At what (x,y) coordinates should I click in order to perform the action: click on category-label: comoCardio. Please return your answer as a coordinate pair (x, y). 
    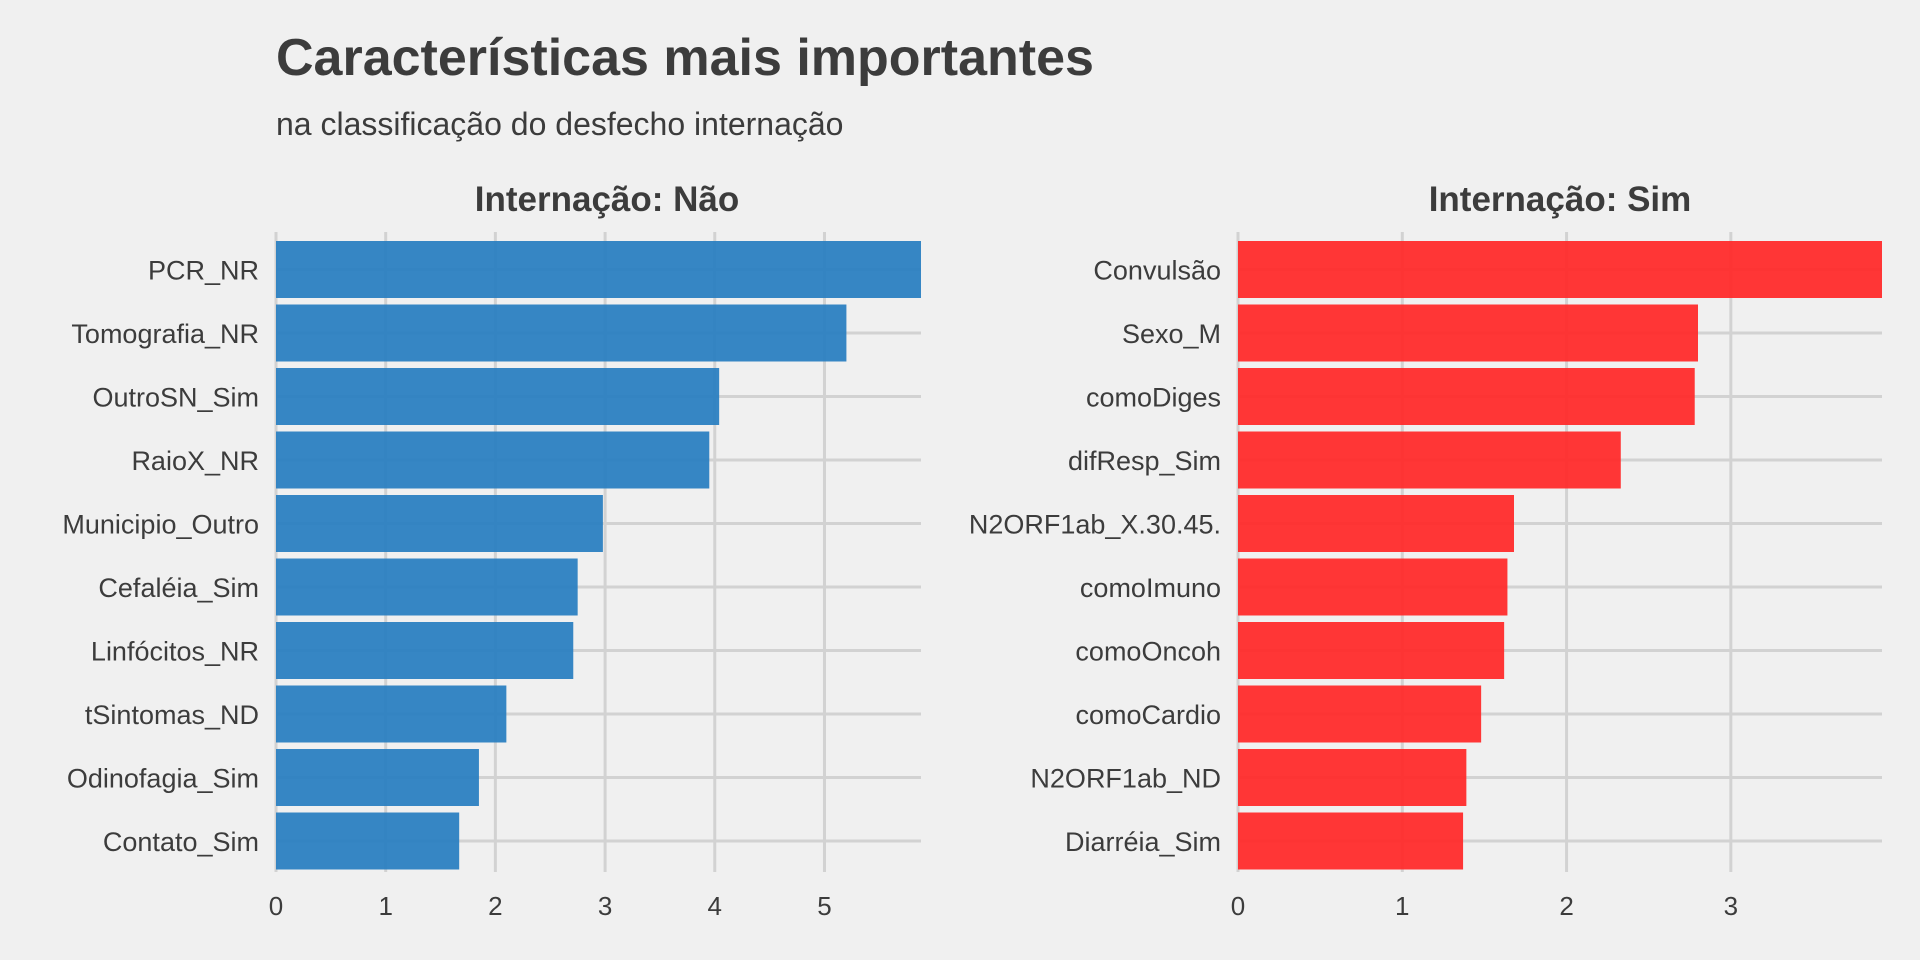
    Looking at the image, I should click on (1148, 715).